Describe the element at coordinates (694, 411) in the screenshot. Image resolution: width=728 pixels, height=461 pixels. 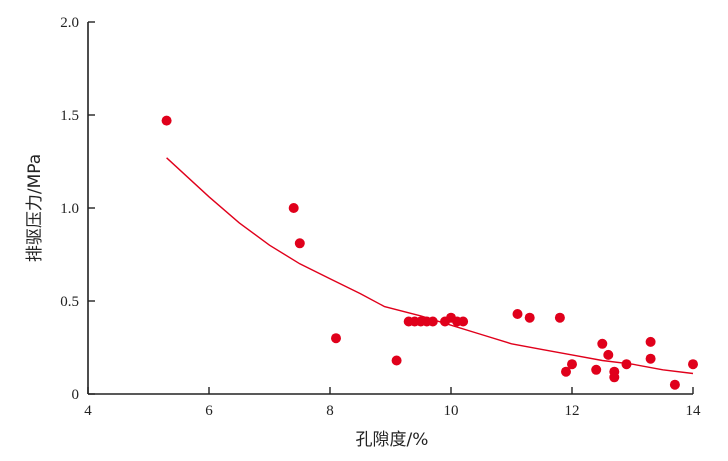
I see `x-tick-label: 14` at that location.